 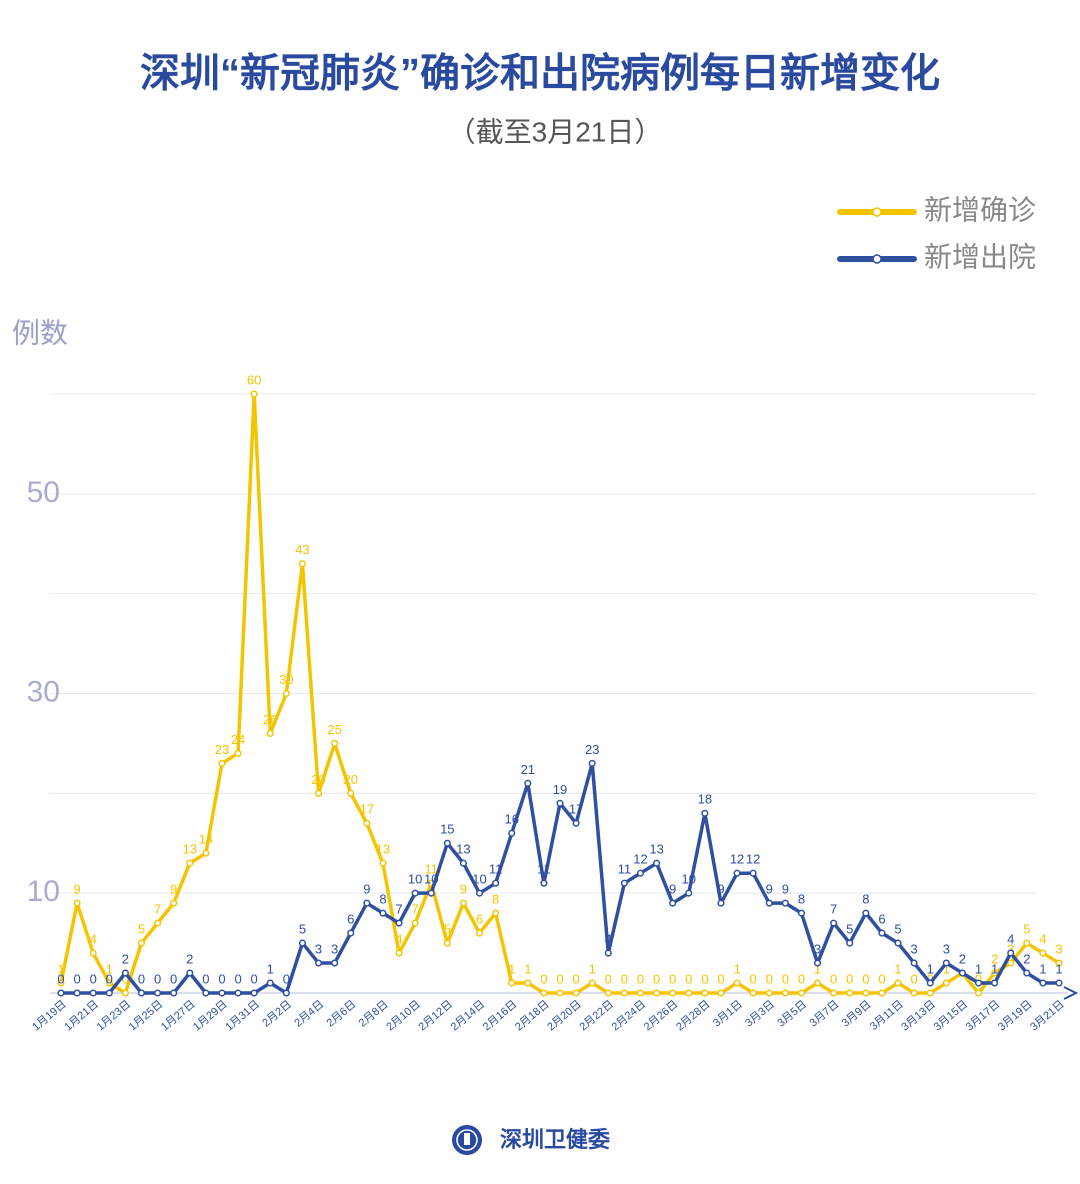 What do you see at coordinates (661, 1015) in the screenshot?
I see `x-tick-label: 2月26日` at bounding box center [661, 1015].